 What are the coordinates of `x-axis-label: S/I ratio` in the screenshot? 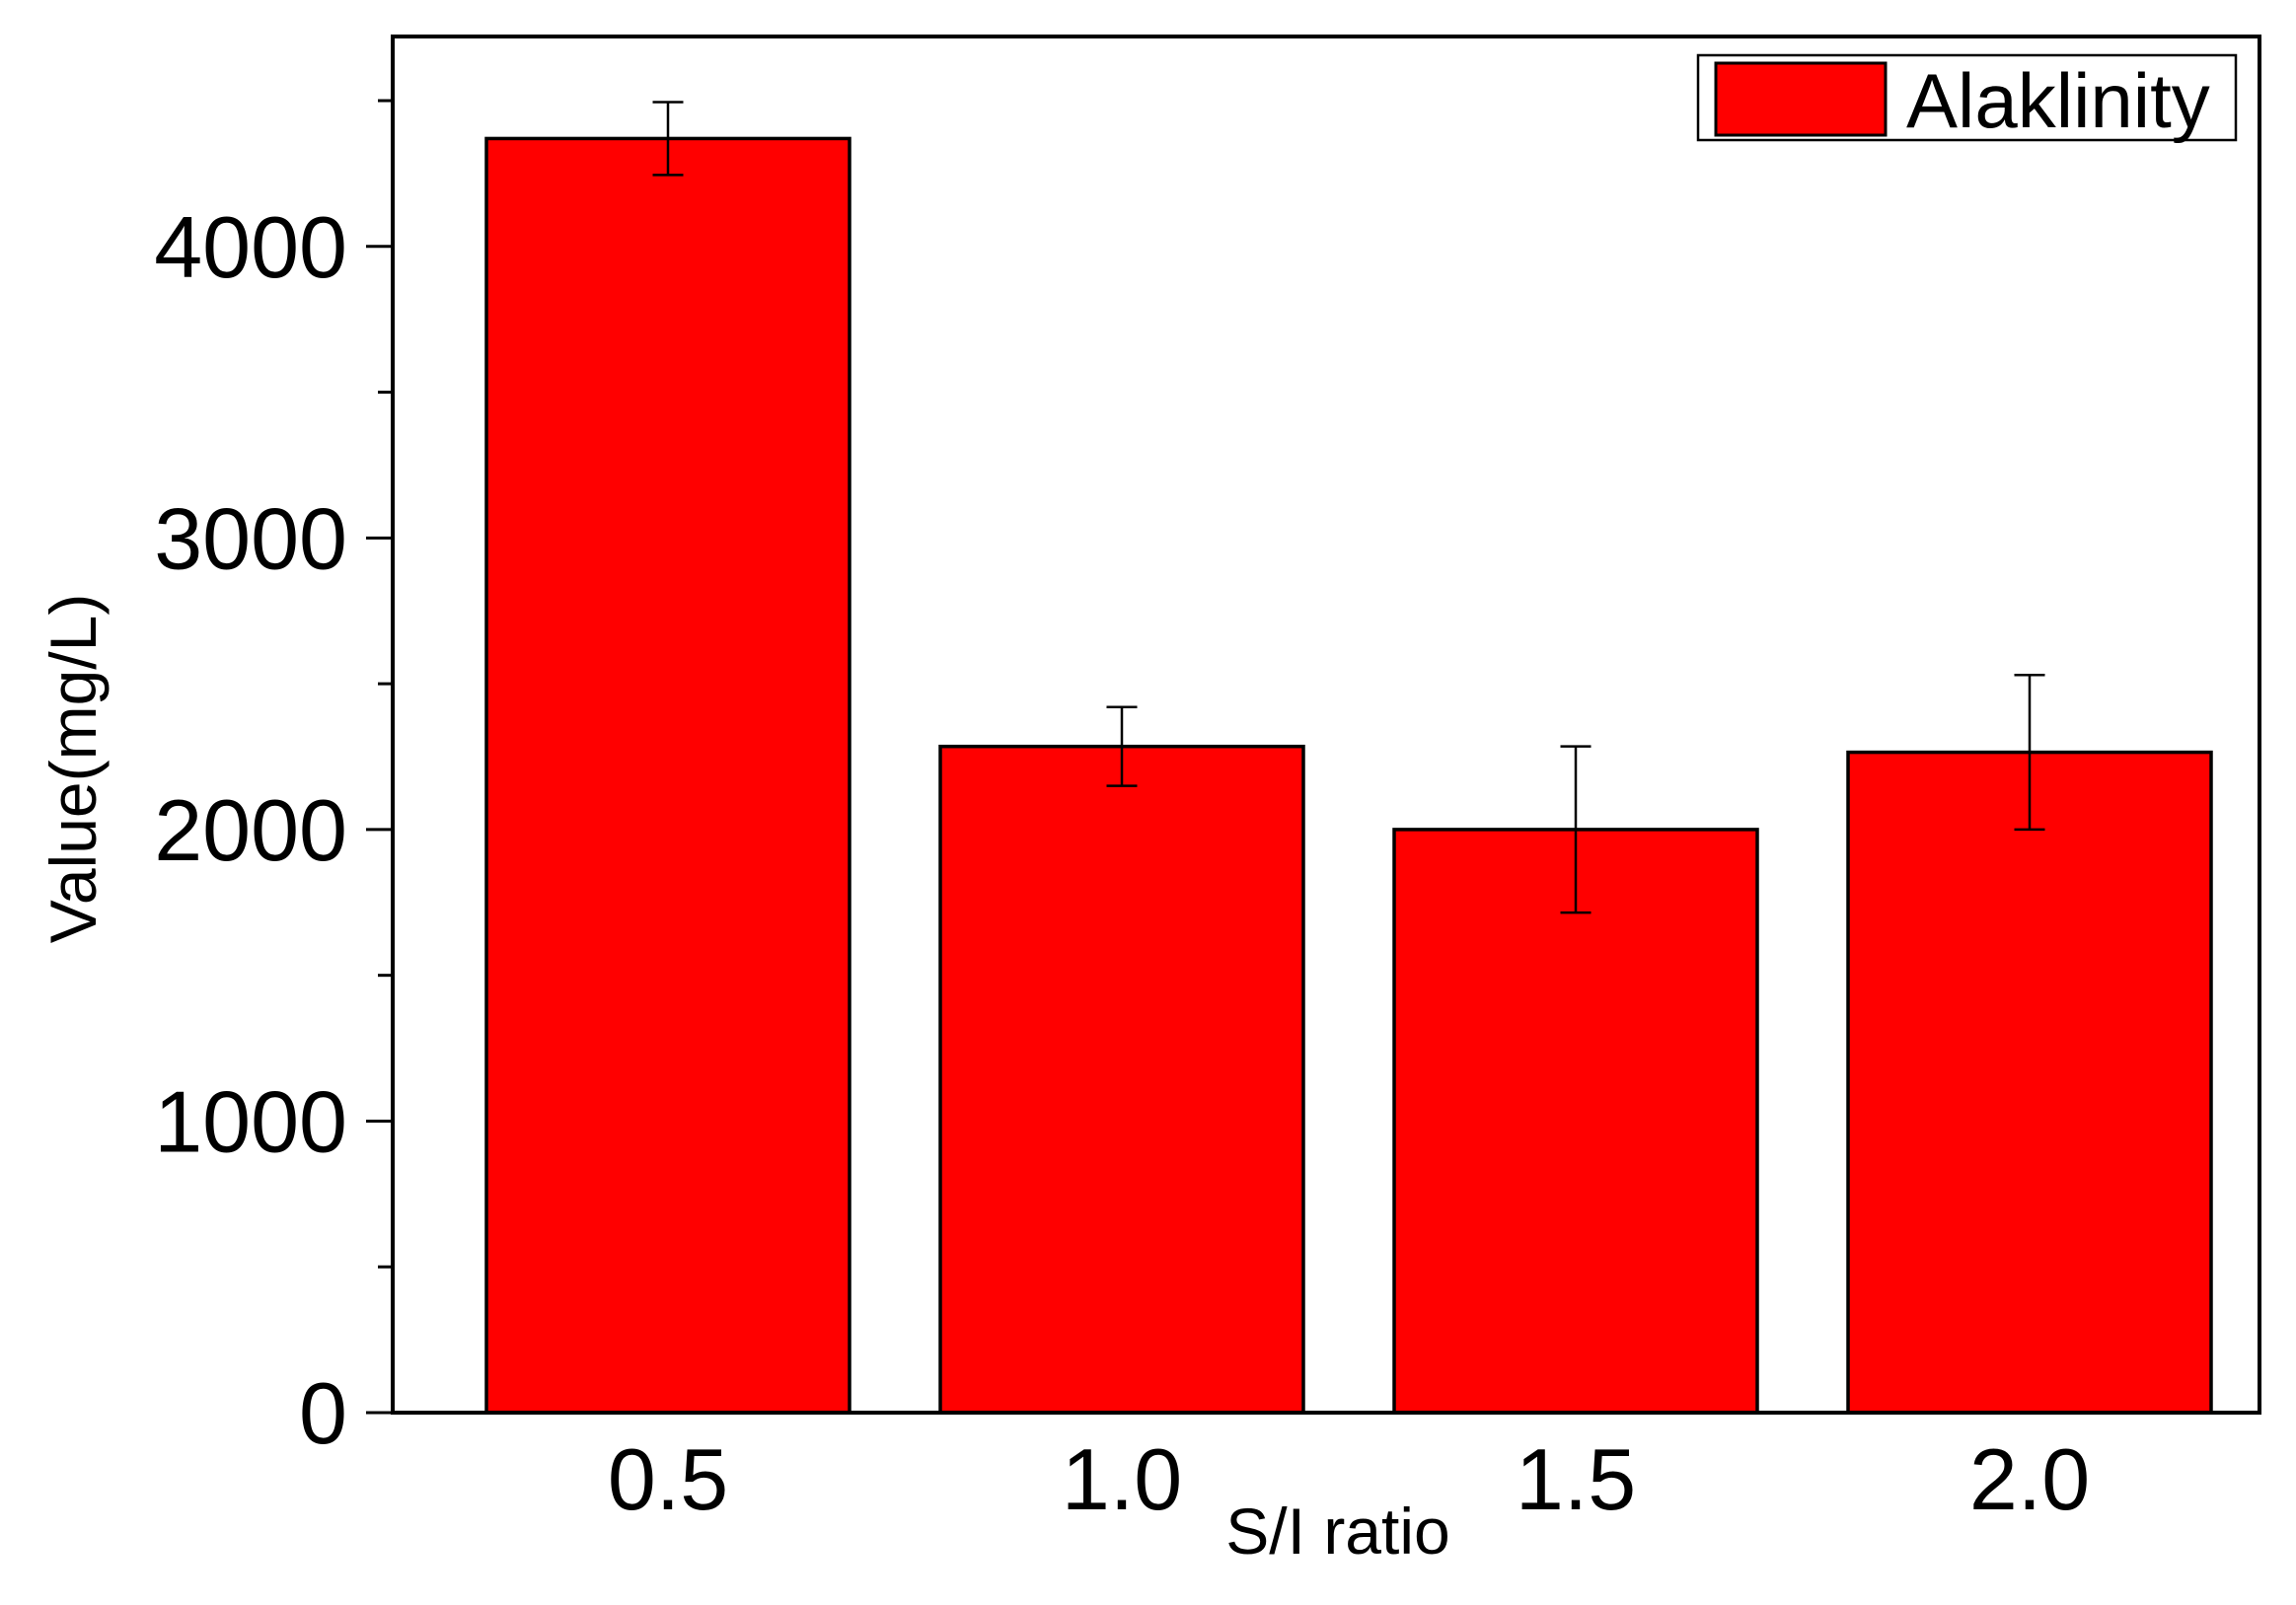 It's located at (1337, 1531).